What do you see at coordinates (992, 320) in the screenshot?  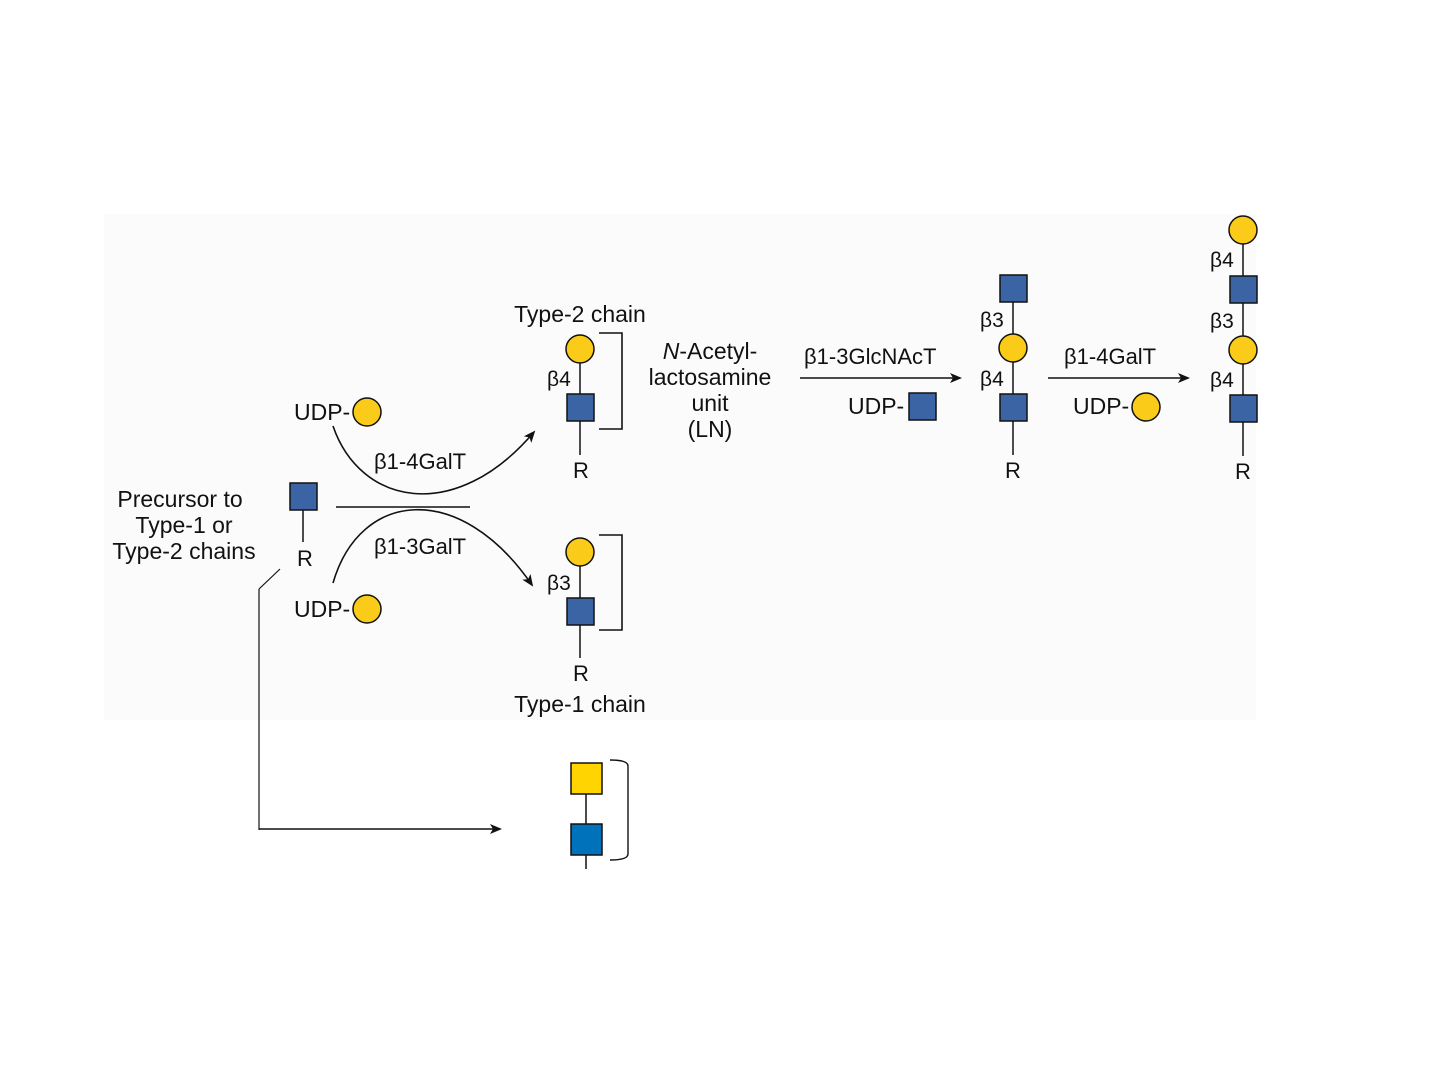 I see `chain3-linkage-b3: β3` at bounding box center [992, 320].